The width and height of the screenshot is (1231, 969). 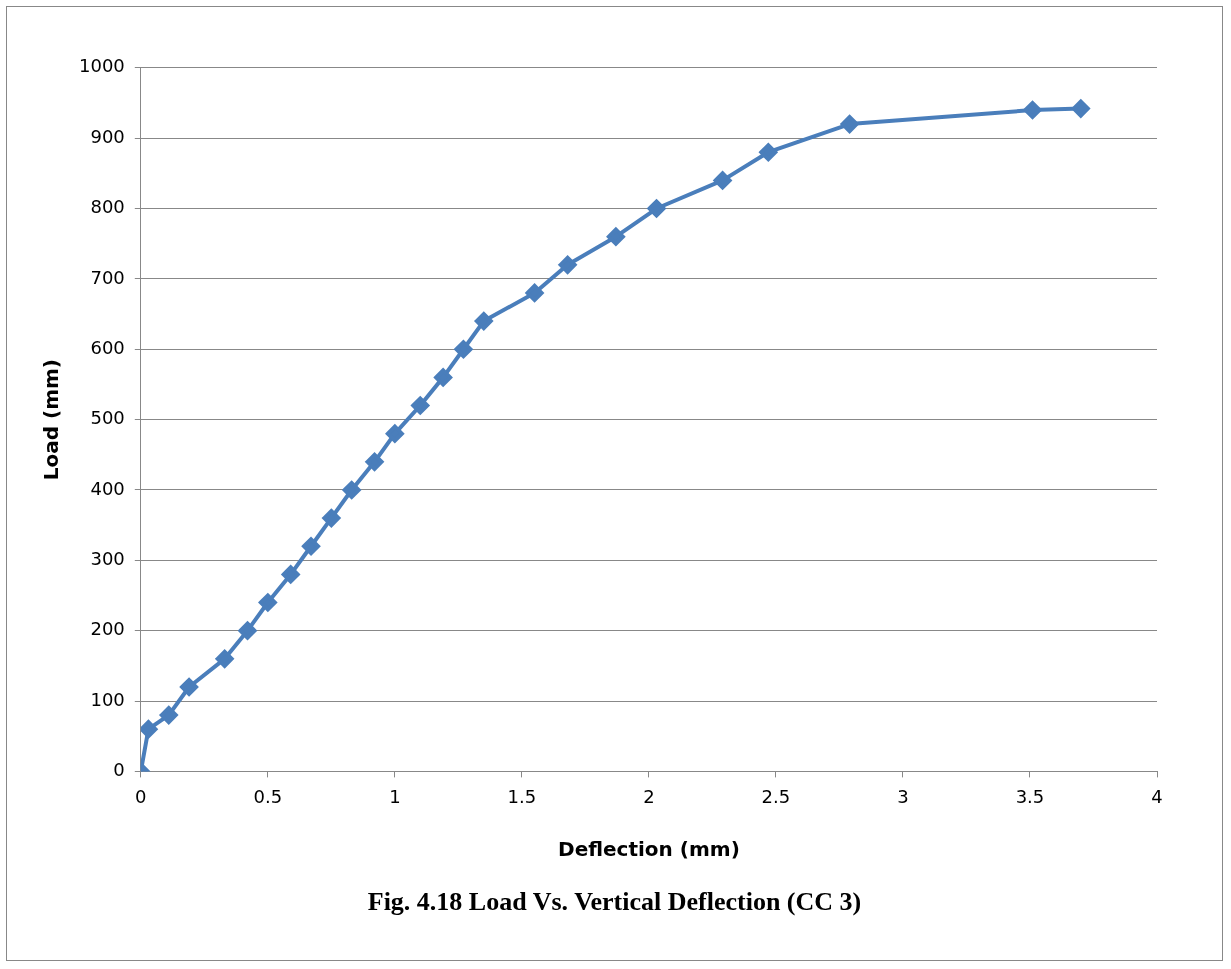 I want to click on y-tick-label: 700, so click(x=107, y=277).